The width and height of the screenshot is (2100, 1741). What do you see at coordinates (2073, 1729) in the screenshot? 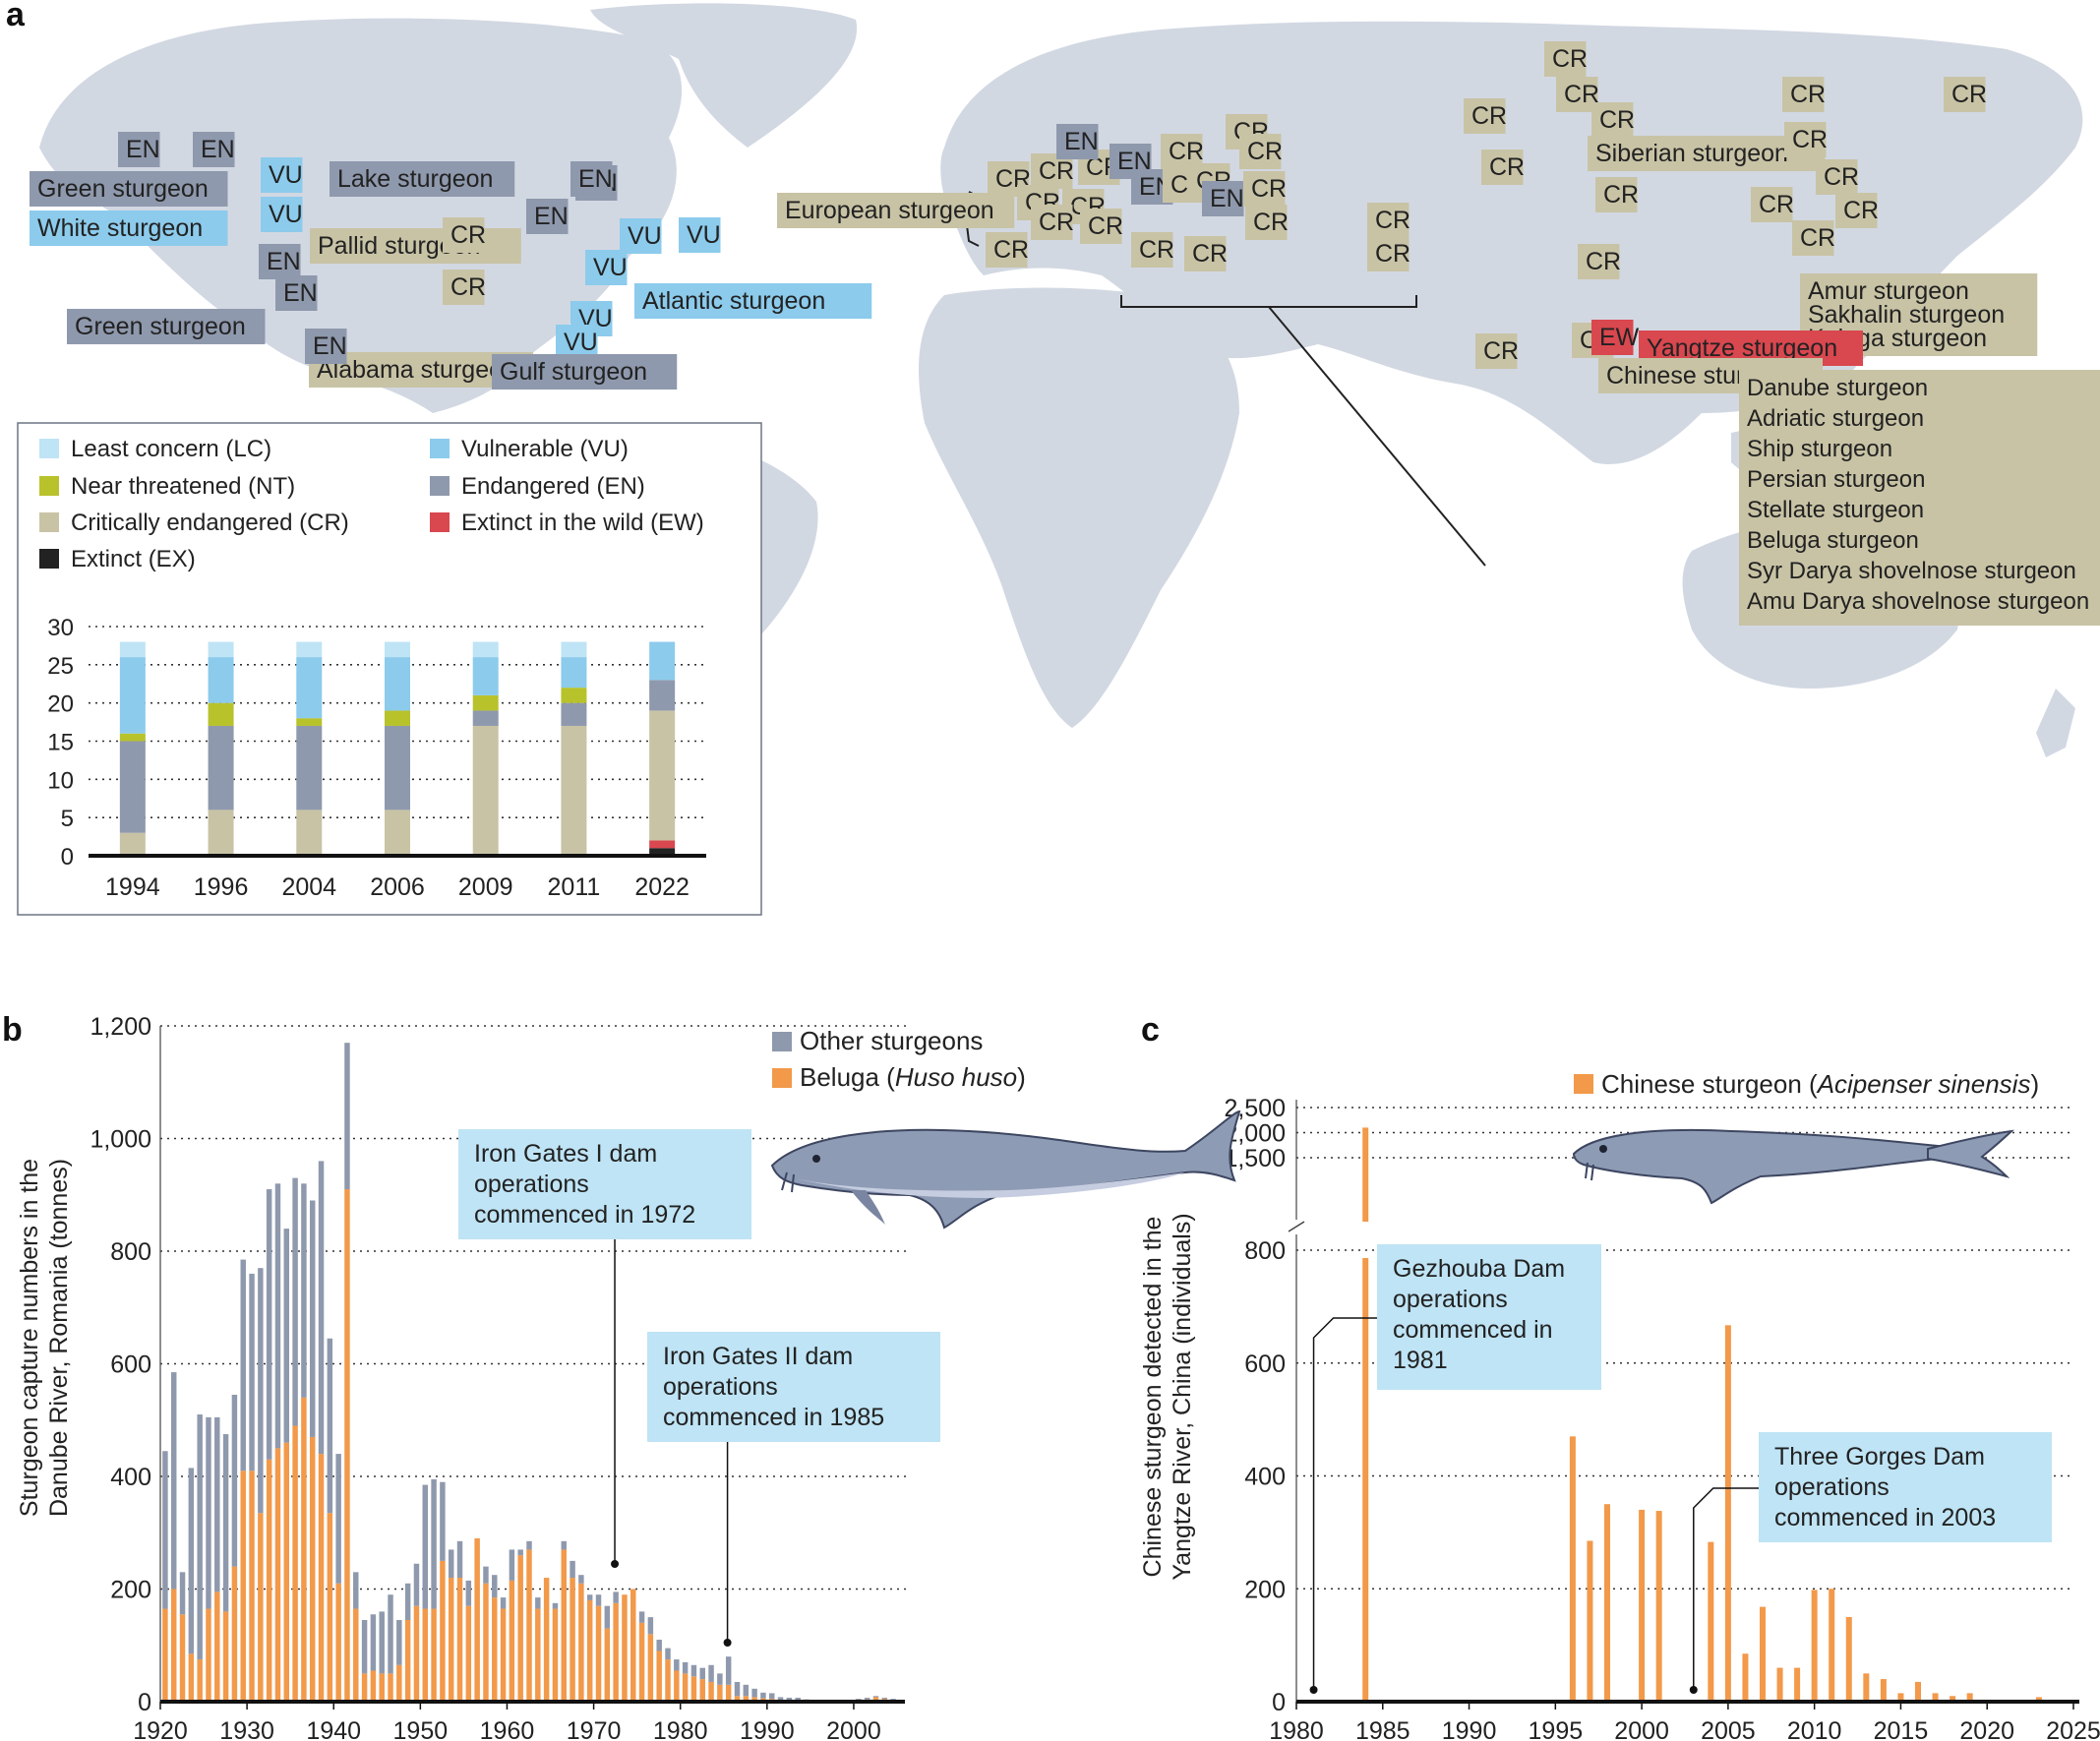
I see `x-tick-label: 2025` at bounding box center [2073, 1729].